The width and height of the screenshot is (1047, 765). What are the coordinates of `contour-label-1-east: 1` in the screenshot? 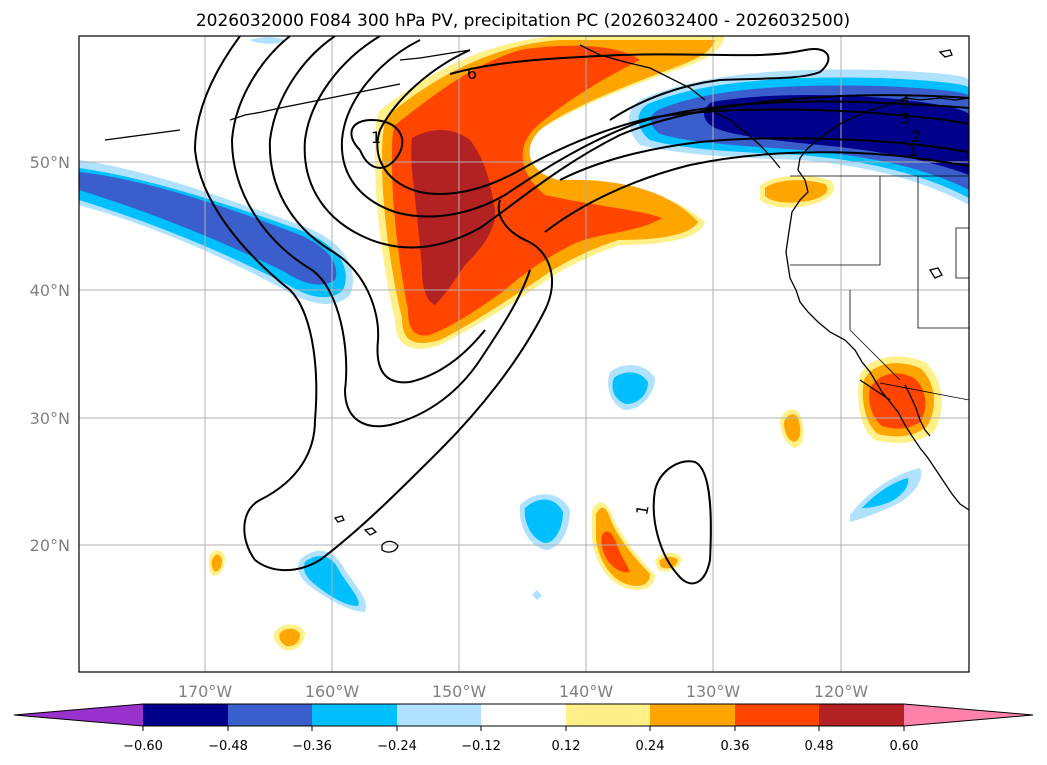 It's located at (913, 150).